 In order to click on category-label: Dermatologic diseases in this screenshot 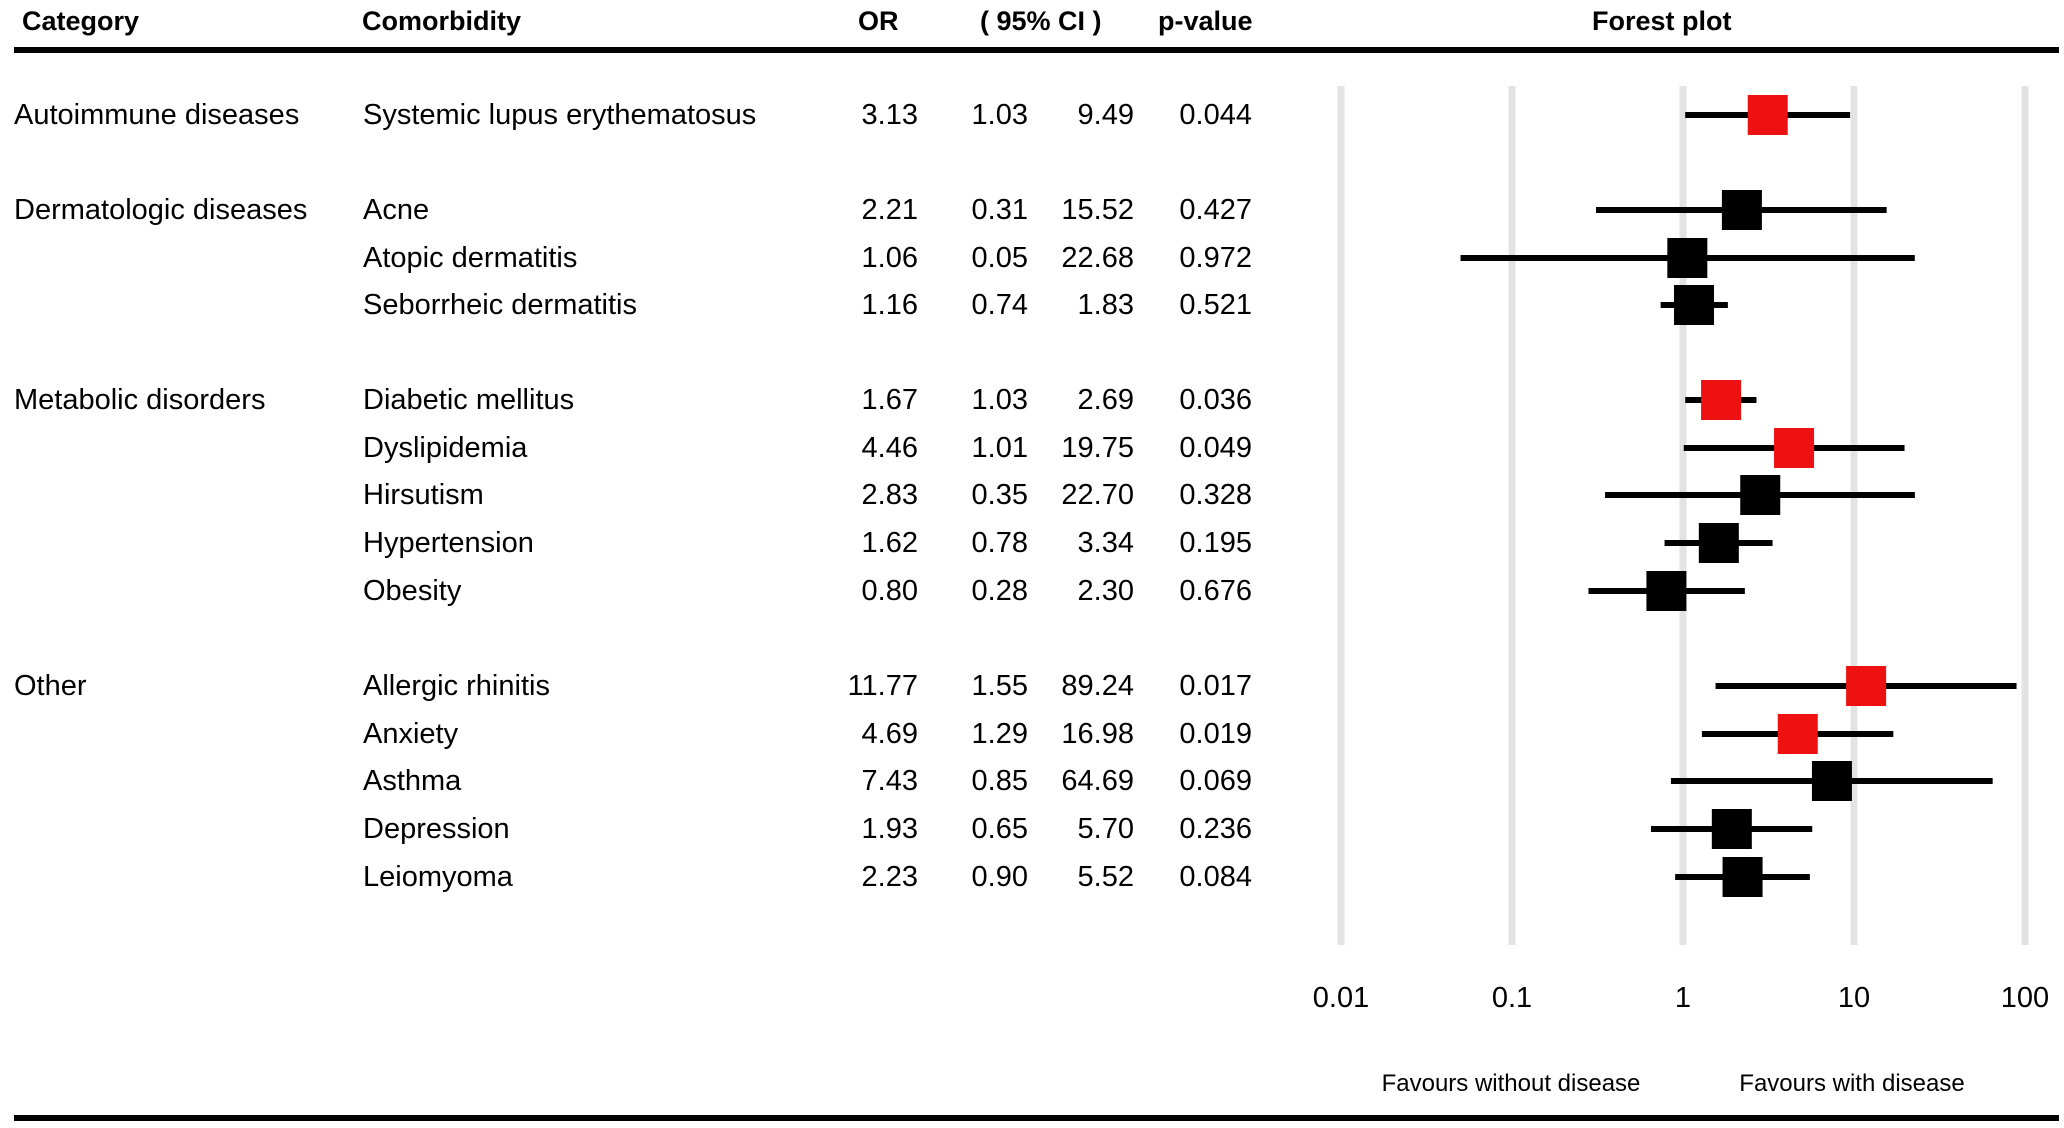, I will do `click(161, 210)`.